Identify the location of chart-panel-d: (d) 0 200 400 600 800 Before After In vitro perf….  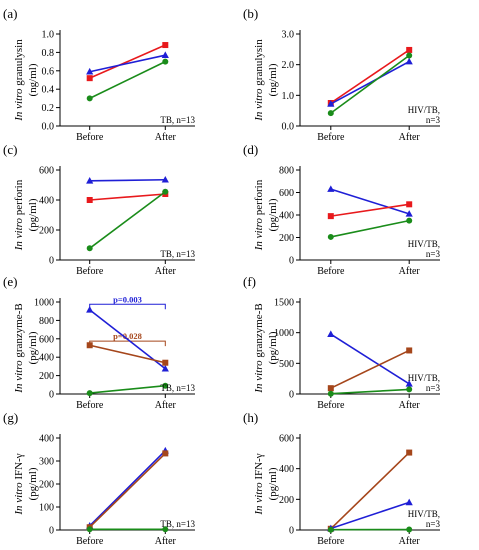
(341, 209).